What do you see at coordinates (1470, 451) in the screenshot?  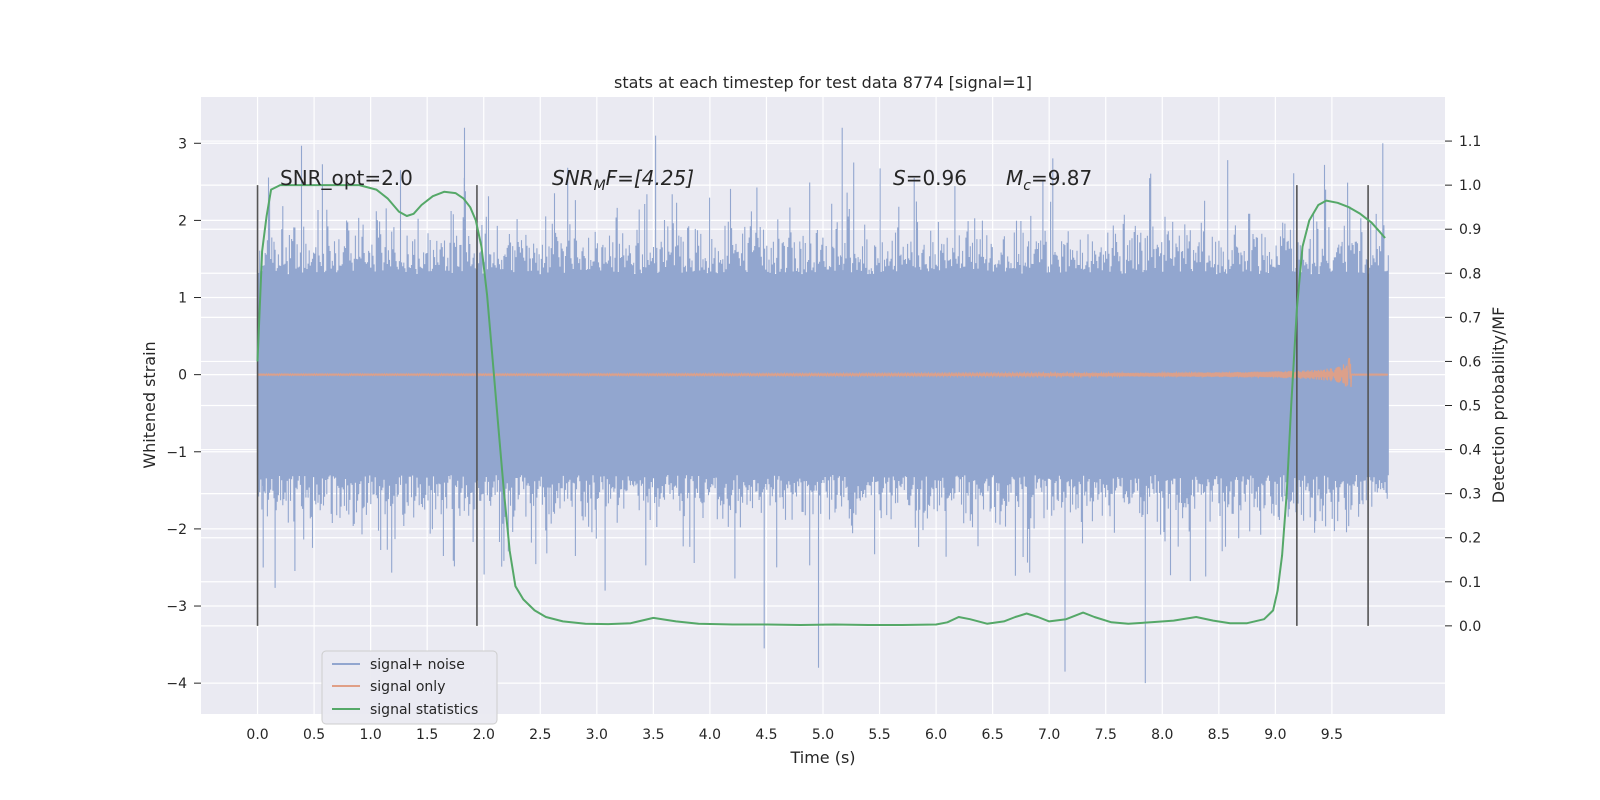 I see `y-right-tick-label: 0.4` at bounding box center [1470, 451].